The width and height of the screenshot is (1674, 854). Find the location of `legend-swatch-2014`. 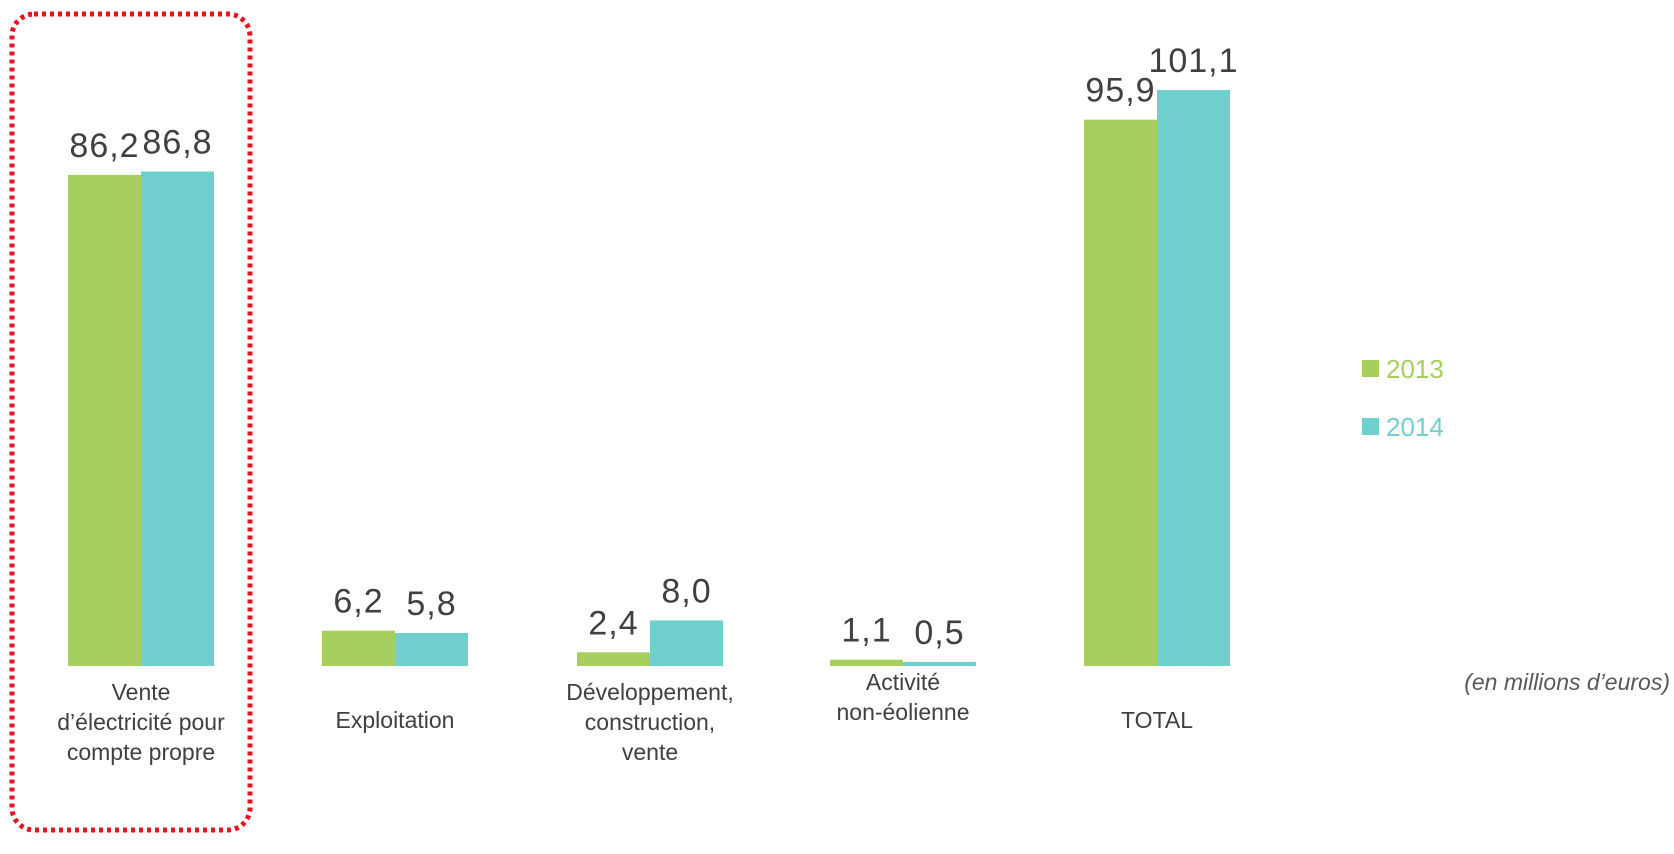

legend-swatch-2014 is located at coordinates (1370, 426).